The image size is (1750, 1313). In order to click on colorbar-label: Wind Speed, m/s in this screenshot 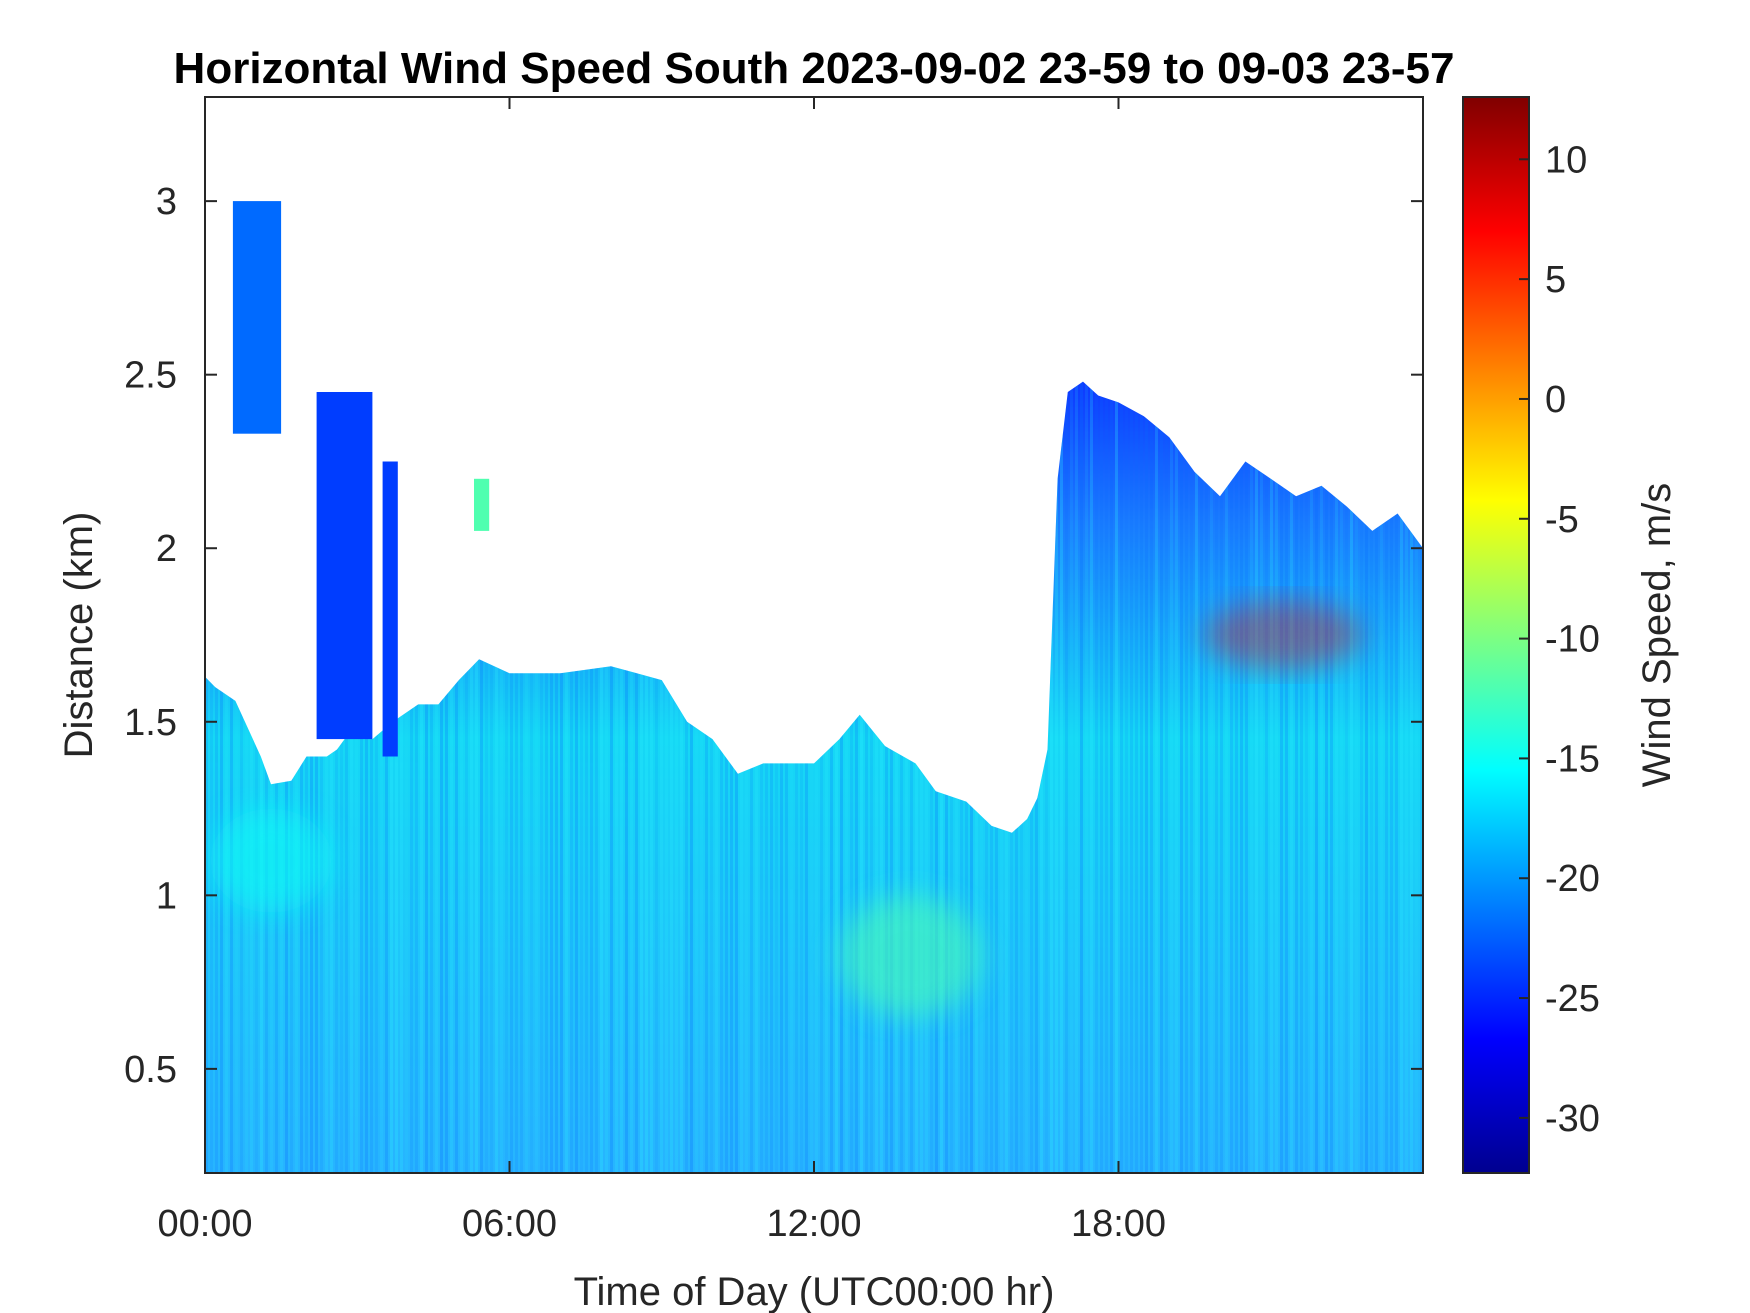, I will do `click(1657, 635)`.